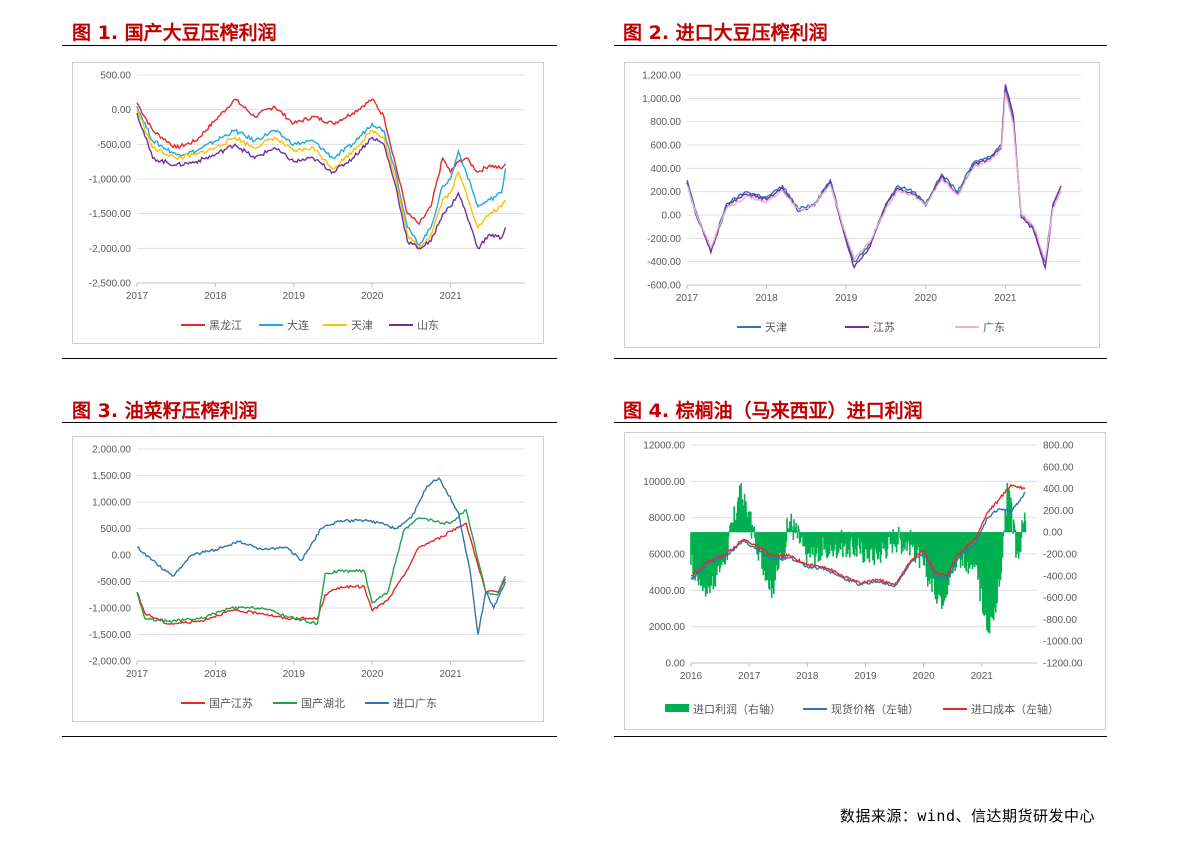 The image size is (1191, 845). I want to click on y-right-tick-label: 200.00, so click(1058, 511).